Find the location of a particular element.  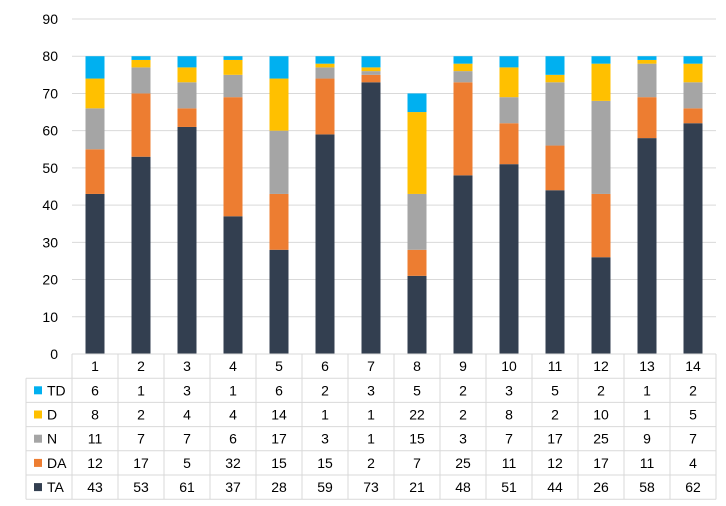

data-label: 4 is located at coordinates (693, 463).